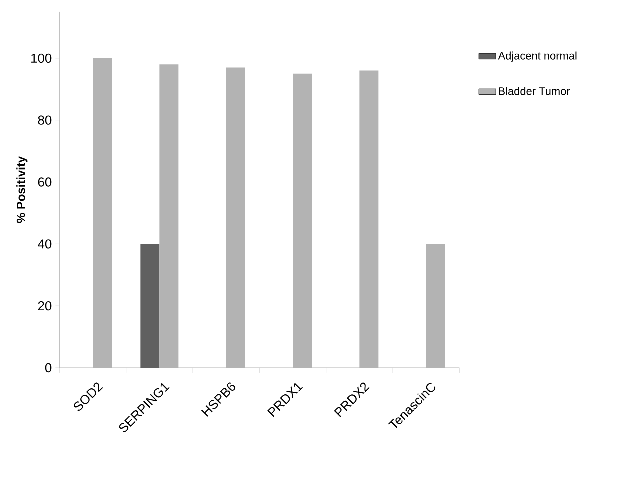 Image resolution: width=619 pixels, height=478 pixels. I want to click on y-tick-label: 20, so click(45, 306).